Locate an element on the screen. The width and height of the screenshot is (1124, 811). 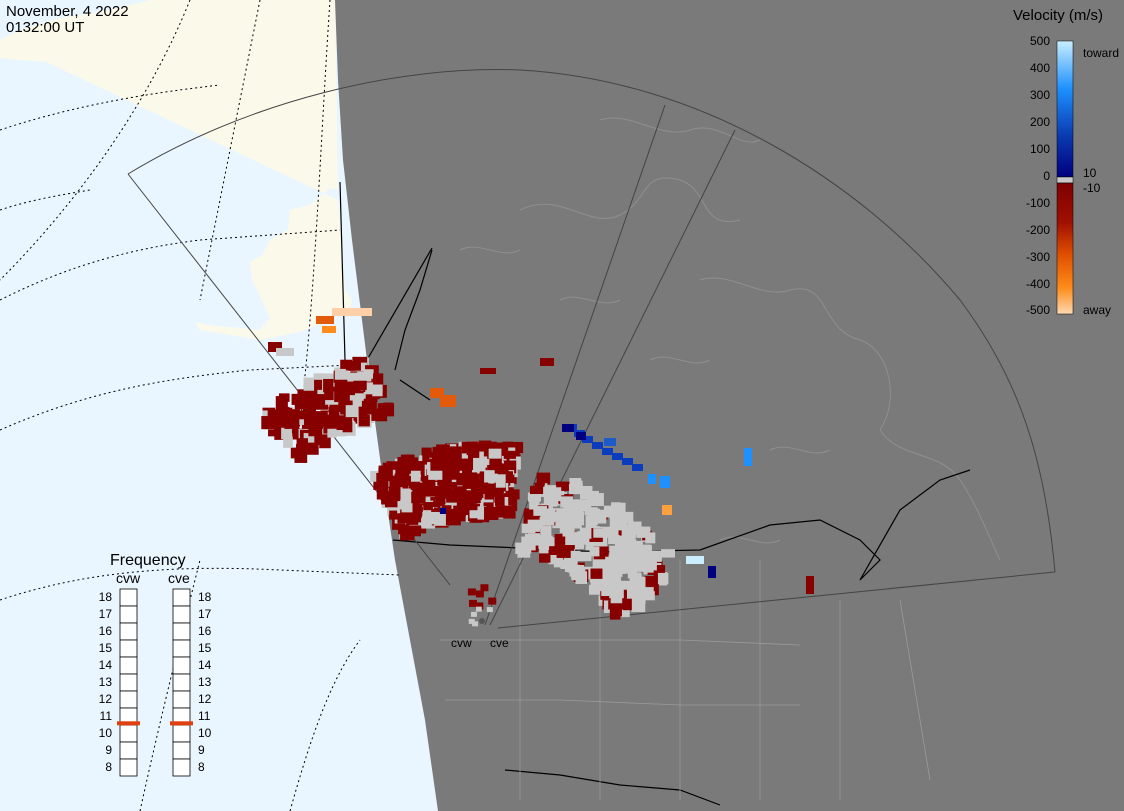
colorbar-tick-label: 100 is located at coordinates (1040, 149).